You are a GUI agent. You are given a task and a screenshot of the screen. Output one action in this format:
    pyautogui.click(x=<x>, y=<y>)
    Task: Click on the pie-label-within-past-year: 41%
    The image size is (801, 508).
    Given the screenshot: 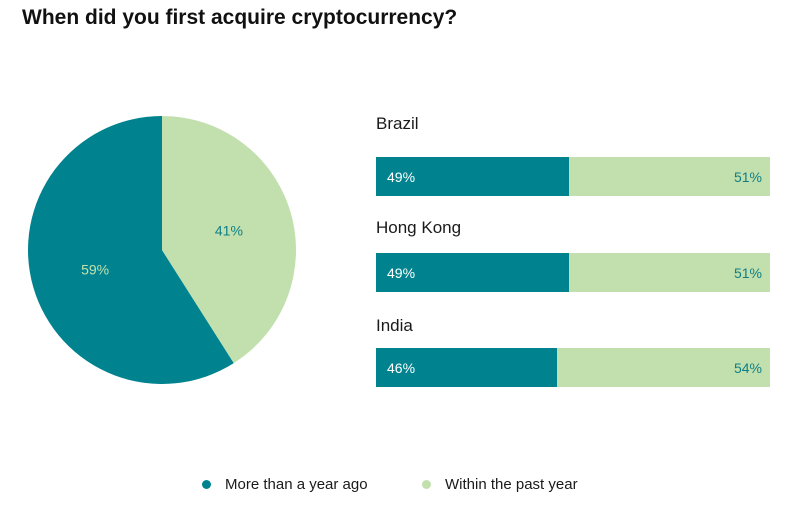 What is the action you would take?
    pyautogui.click(x=229, y=231)
    